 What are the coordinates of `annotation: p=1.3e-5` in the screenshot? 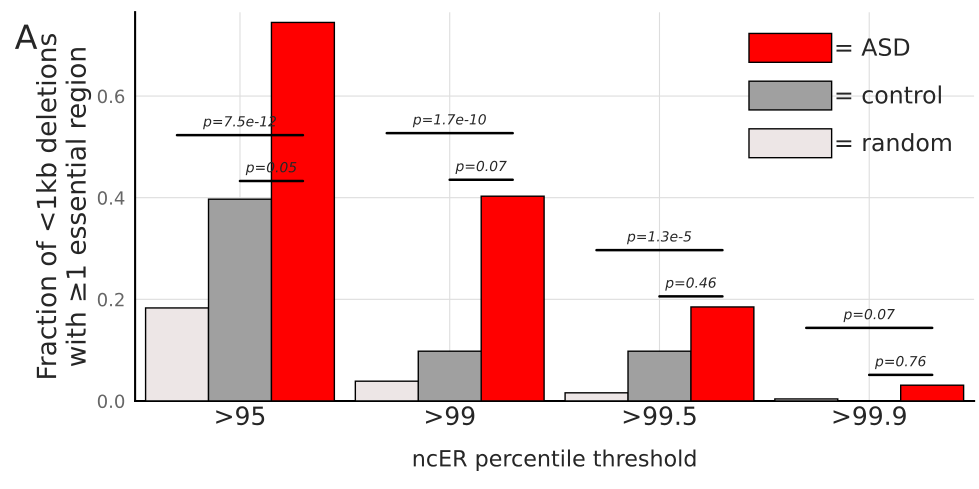 It's located at (659, 237).